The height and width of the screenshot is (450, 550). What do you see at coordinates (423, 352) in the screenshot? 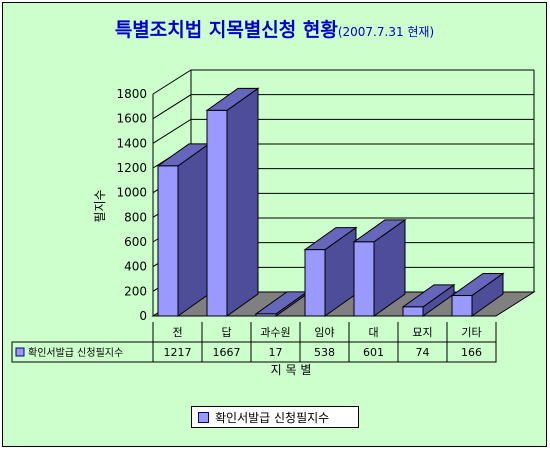
I see `data-label: 74` at bounding box center [423, 352].